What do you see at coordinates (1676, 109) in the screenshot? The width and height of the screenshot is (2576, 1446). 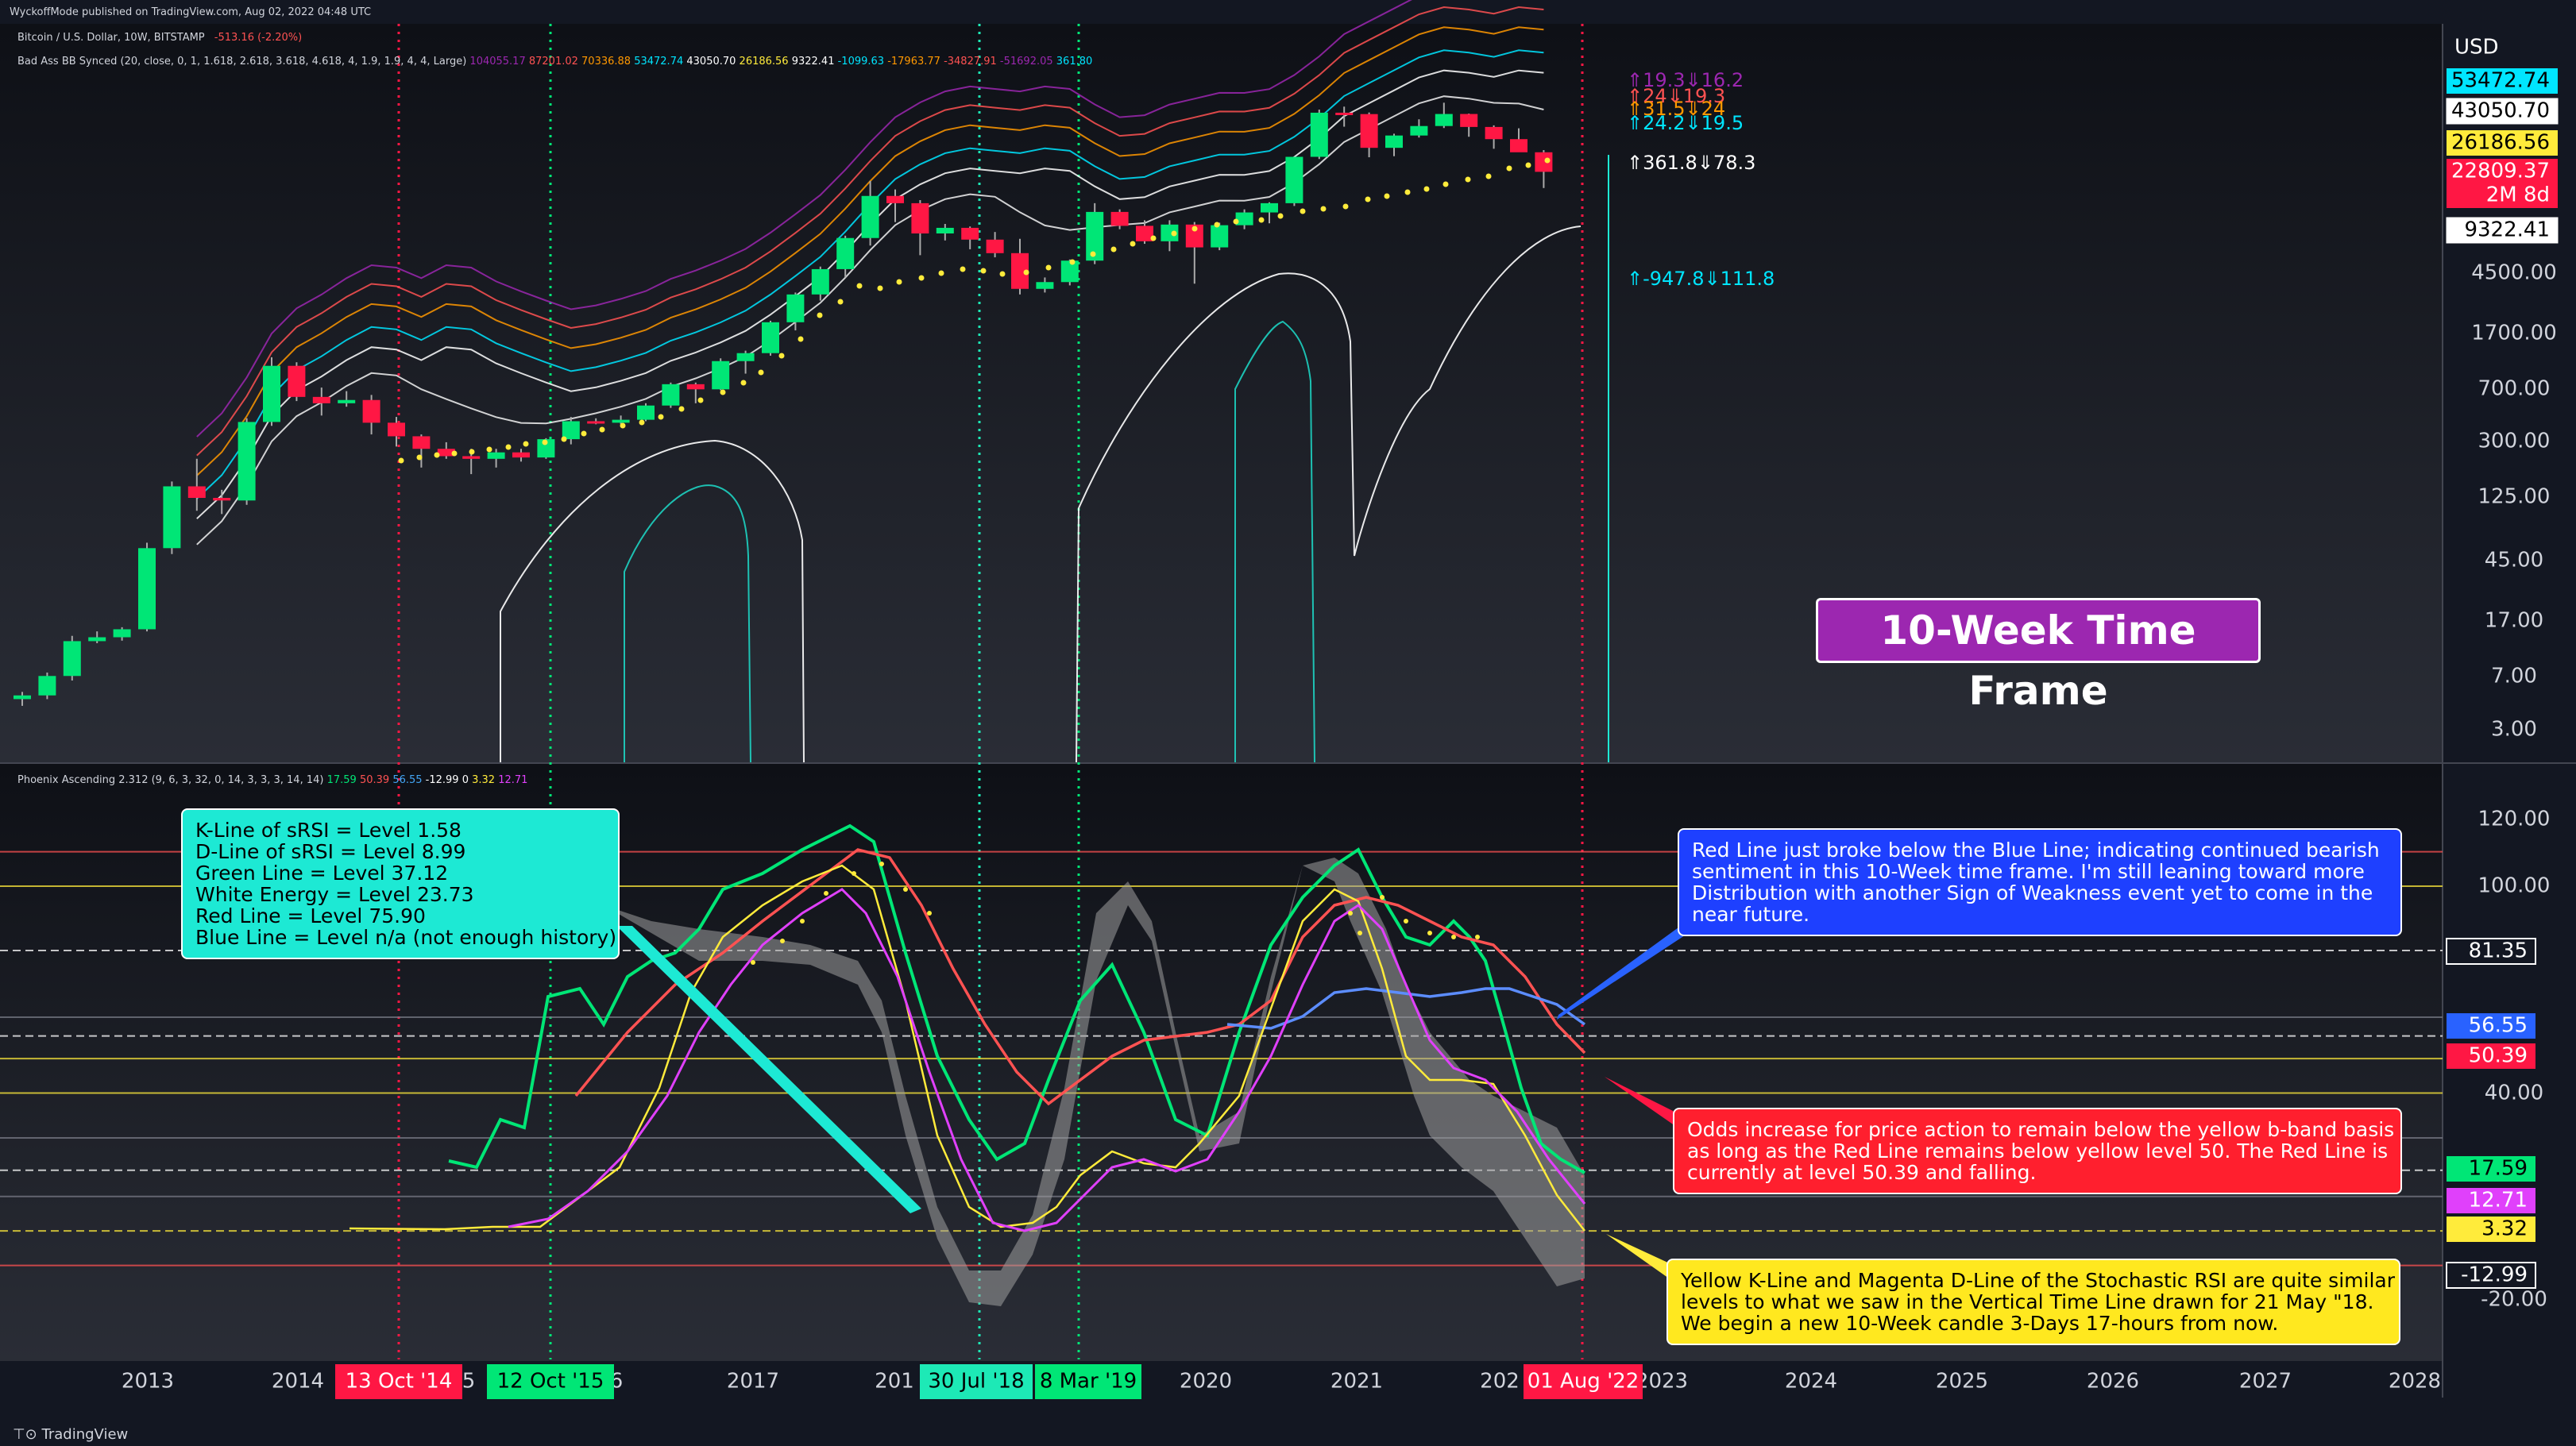 I see `band-label: ⇑31.5⇓24` at bounding box center [1676, 109].